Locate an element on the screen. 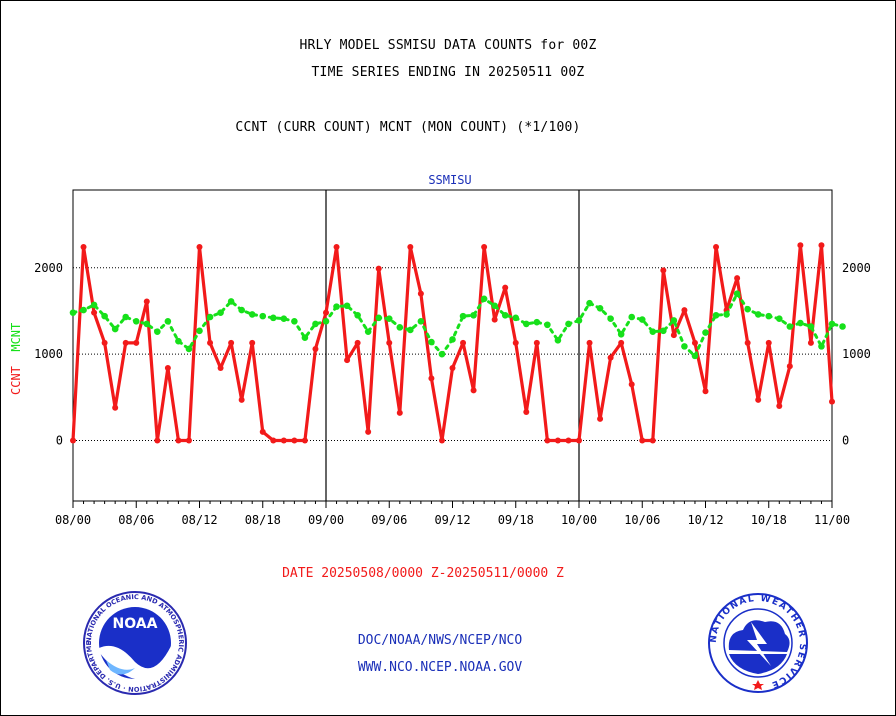  x-tick-label: 10/18 is located at coordinates (769, 520).